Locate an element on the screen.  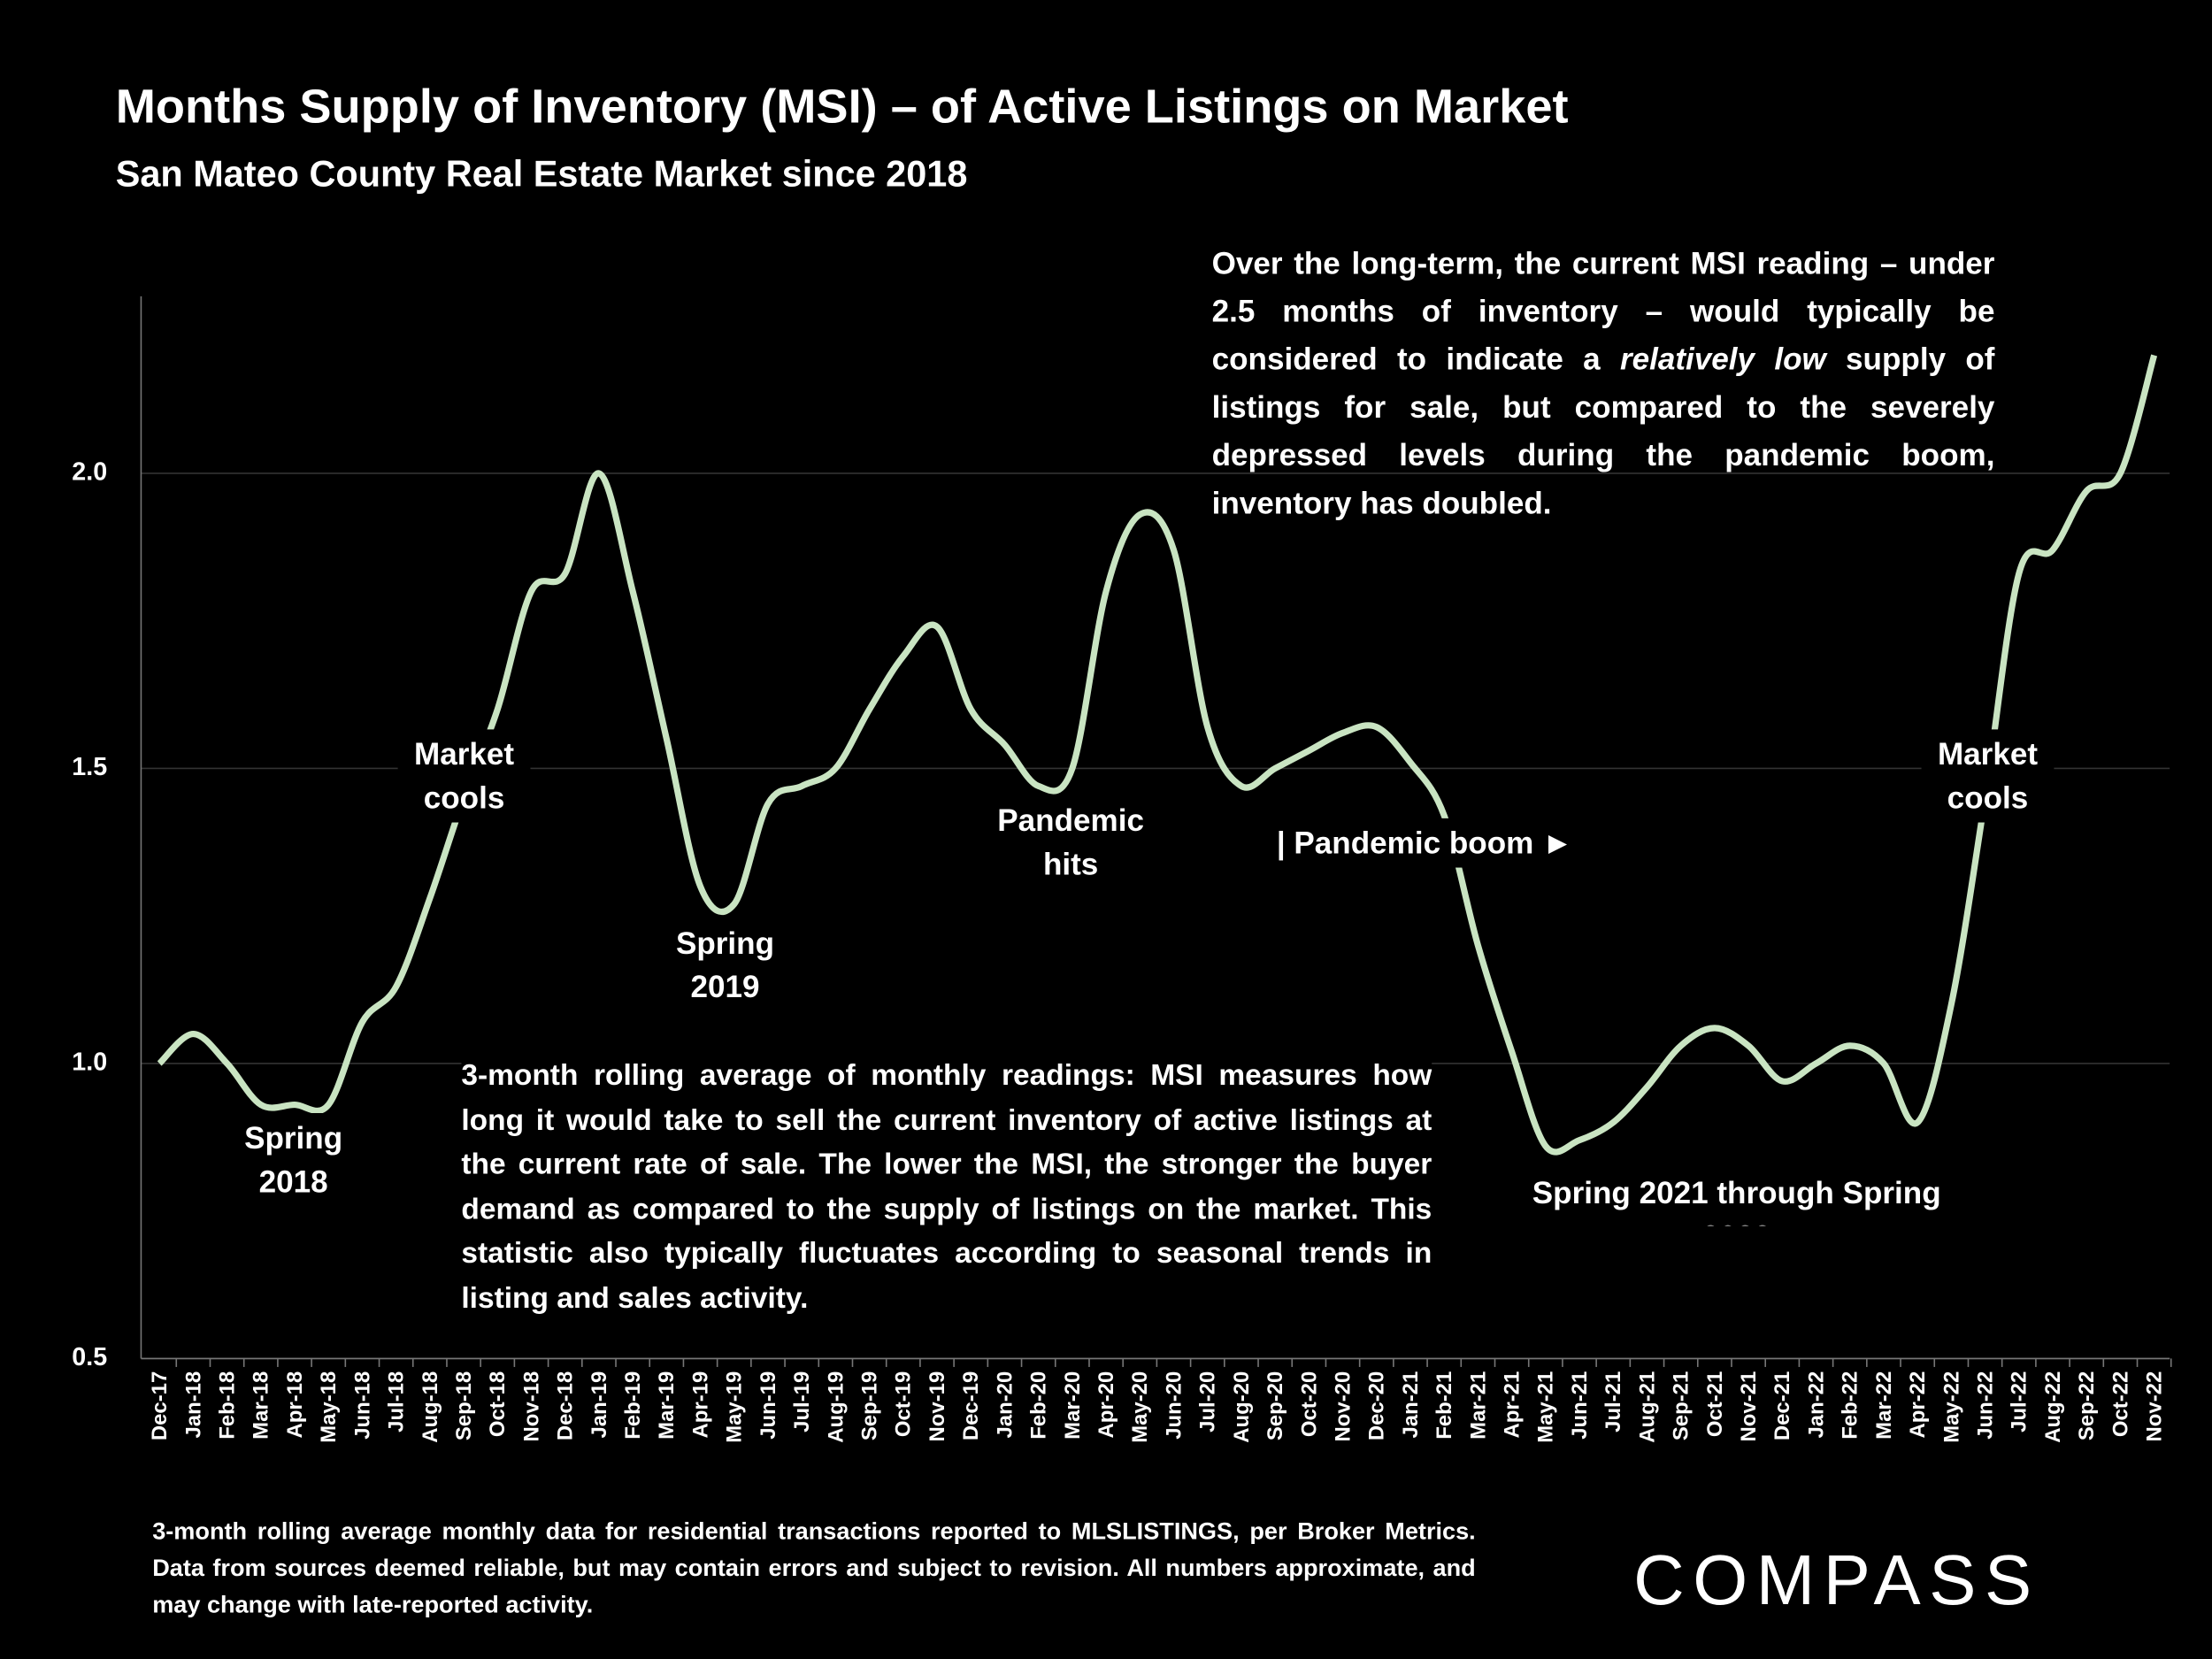
x-tick-label: Dec-17 is located at coordinates (160, 1406).